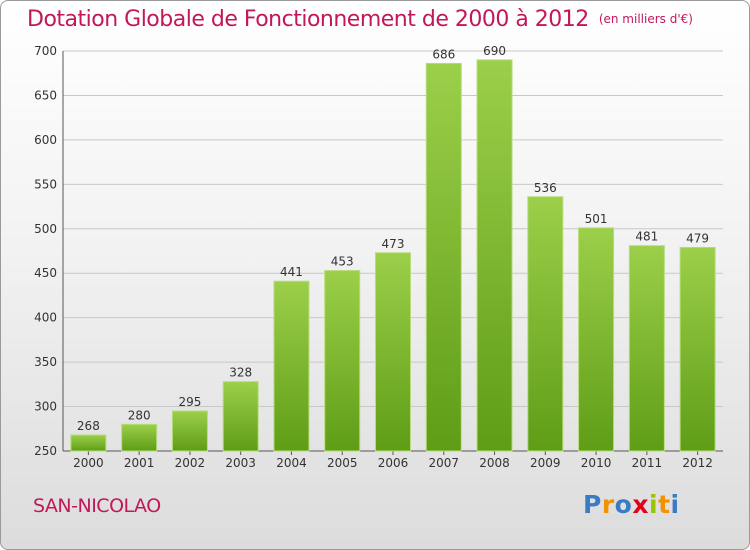 This screenshot has height=550, width=750. I want to click on y-tick-label: 450, so click(45, 273).